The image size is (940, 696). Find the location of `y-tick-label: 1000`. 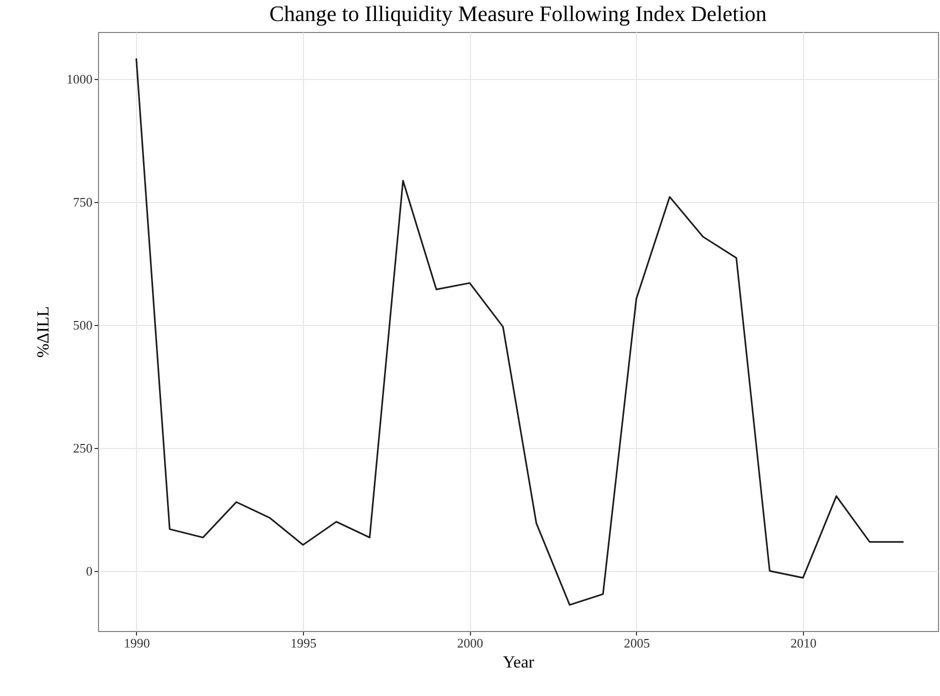

y-tick-label: 1000 is located at coordinates (79, 78).